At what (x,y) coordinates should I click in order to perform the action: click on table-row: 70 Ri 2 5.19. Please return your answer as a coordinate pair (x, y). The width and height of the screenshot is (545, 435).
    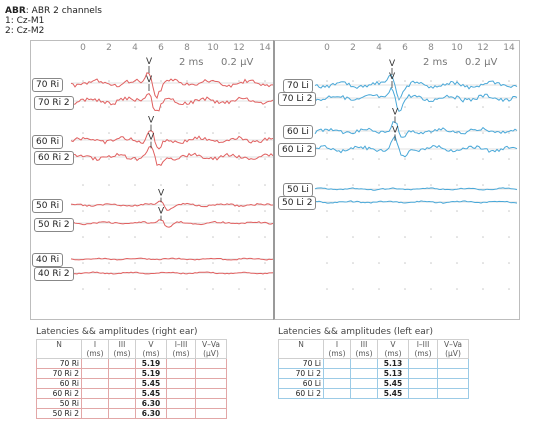
    Looking at the image, I should click on (131, 373).